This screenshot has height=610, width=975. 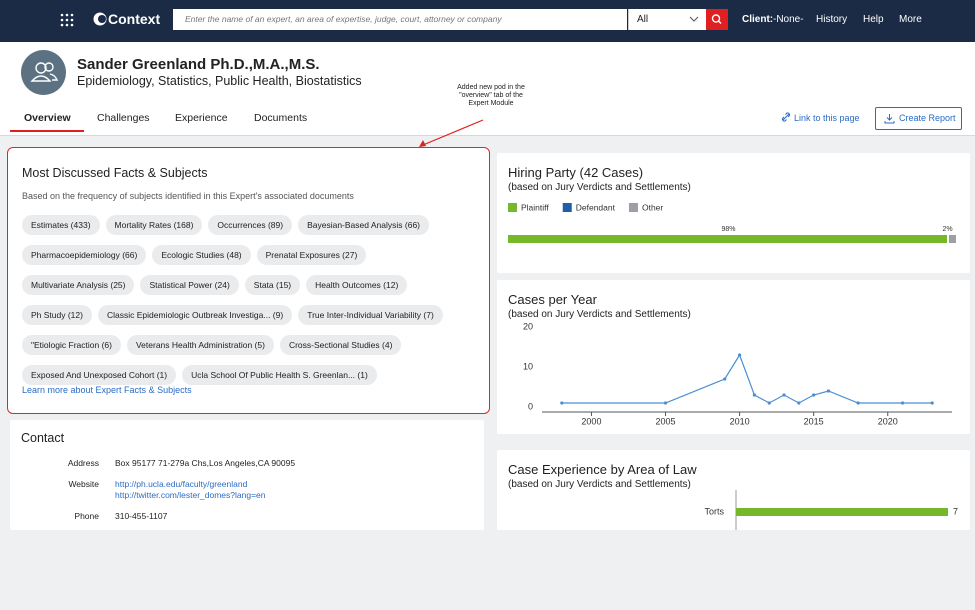 I want to click on value-label: 98%, so click(x=728, y=229).